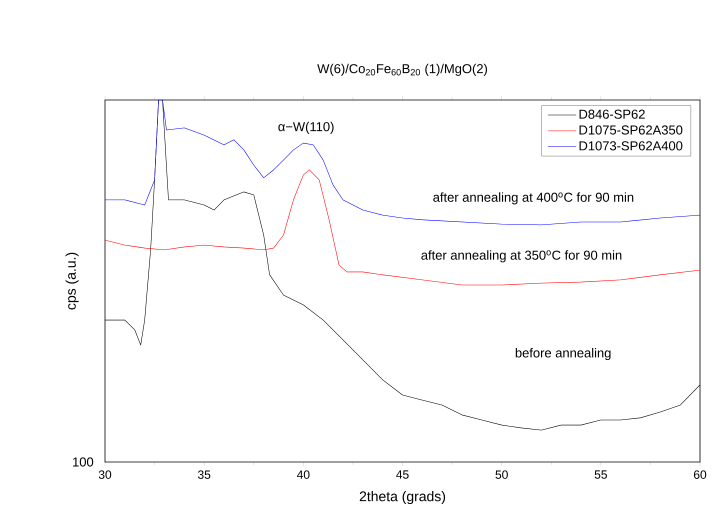 The height and width of the screenshot is (526, 712). Describe the element at coordinates (403, 497) in the screenshot. I see `x-axis-title: 2theta (grads)` at that location.